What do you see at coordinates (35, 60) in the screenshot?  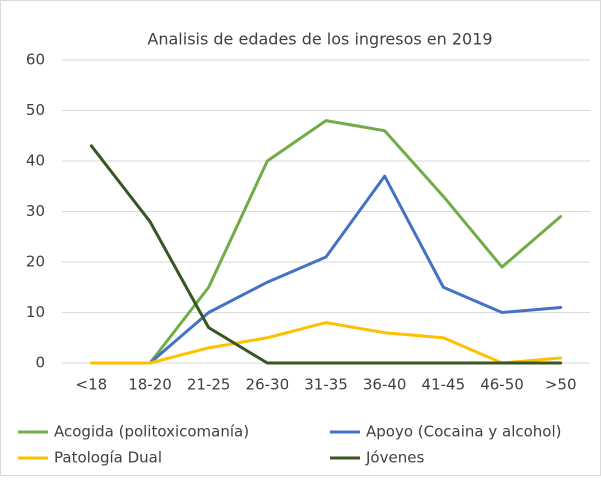 I see `y-tick-label: 60` at bounding box center [35, 60].